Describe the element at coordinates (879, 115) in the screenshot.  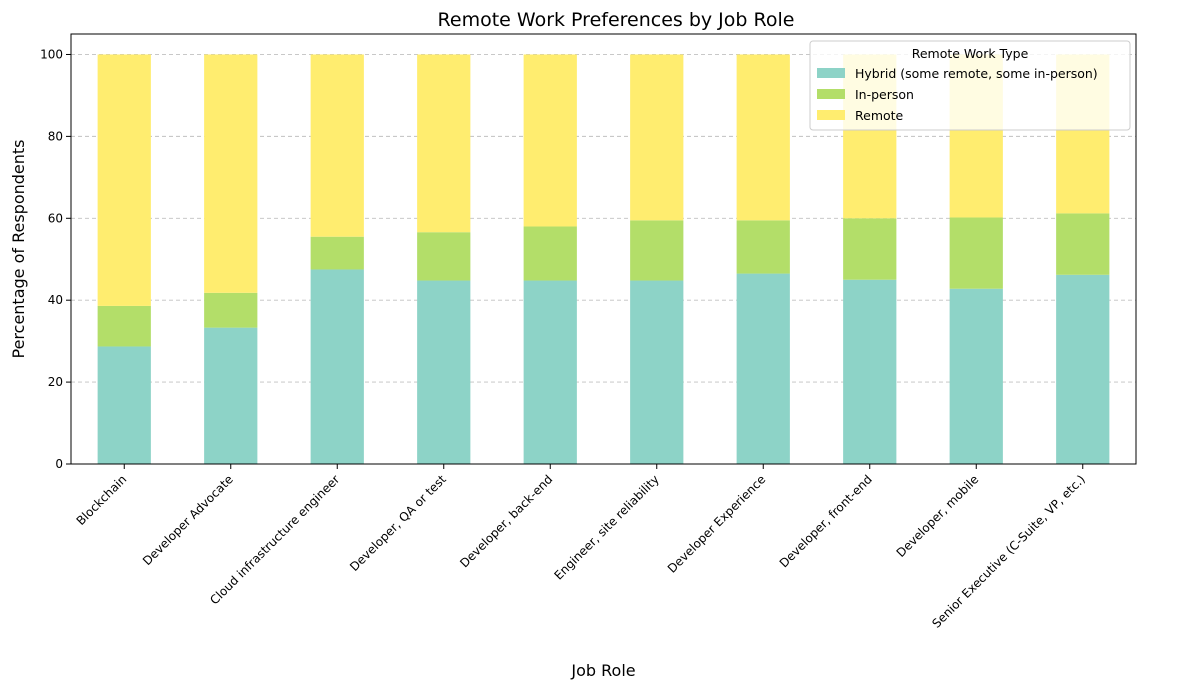
I see `legend-entry-2: Remote` at that location.